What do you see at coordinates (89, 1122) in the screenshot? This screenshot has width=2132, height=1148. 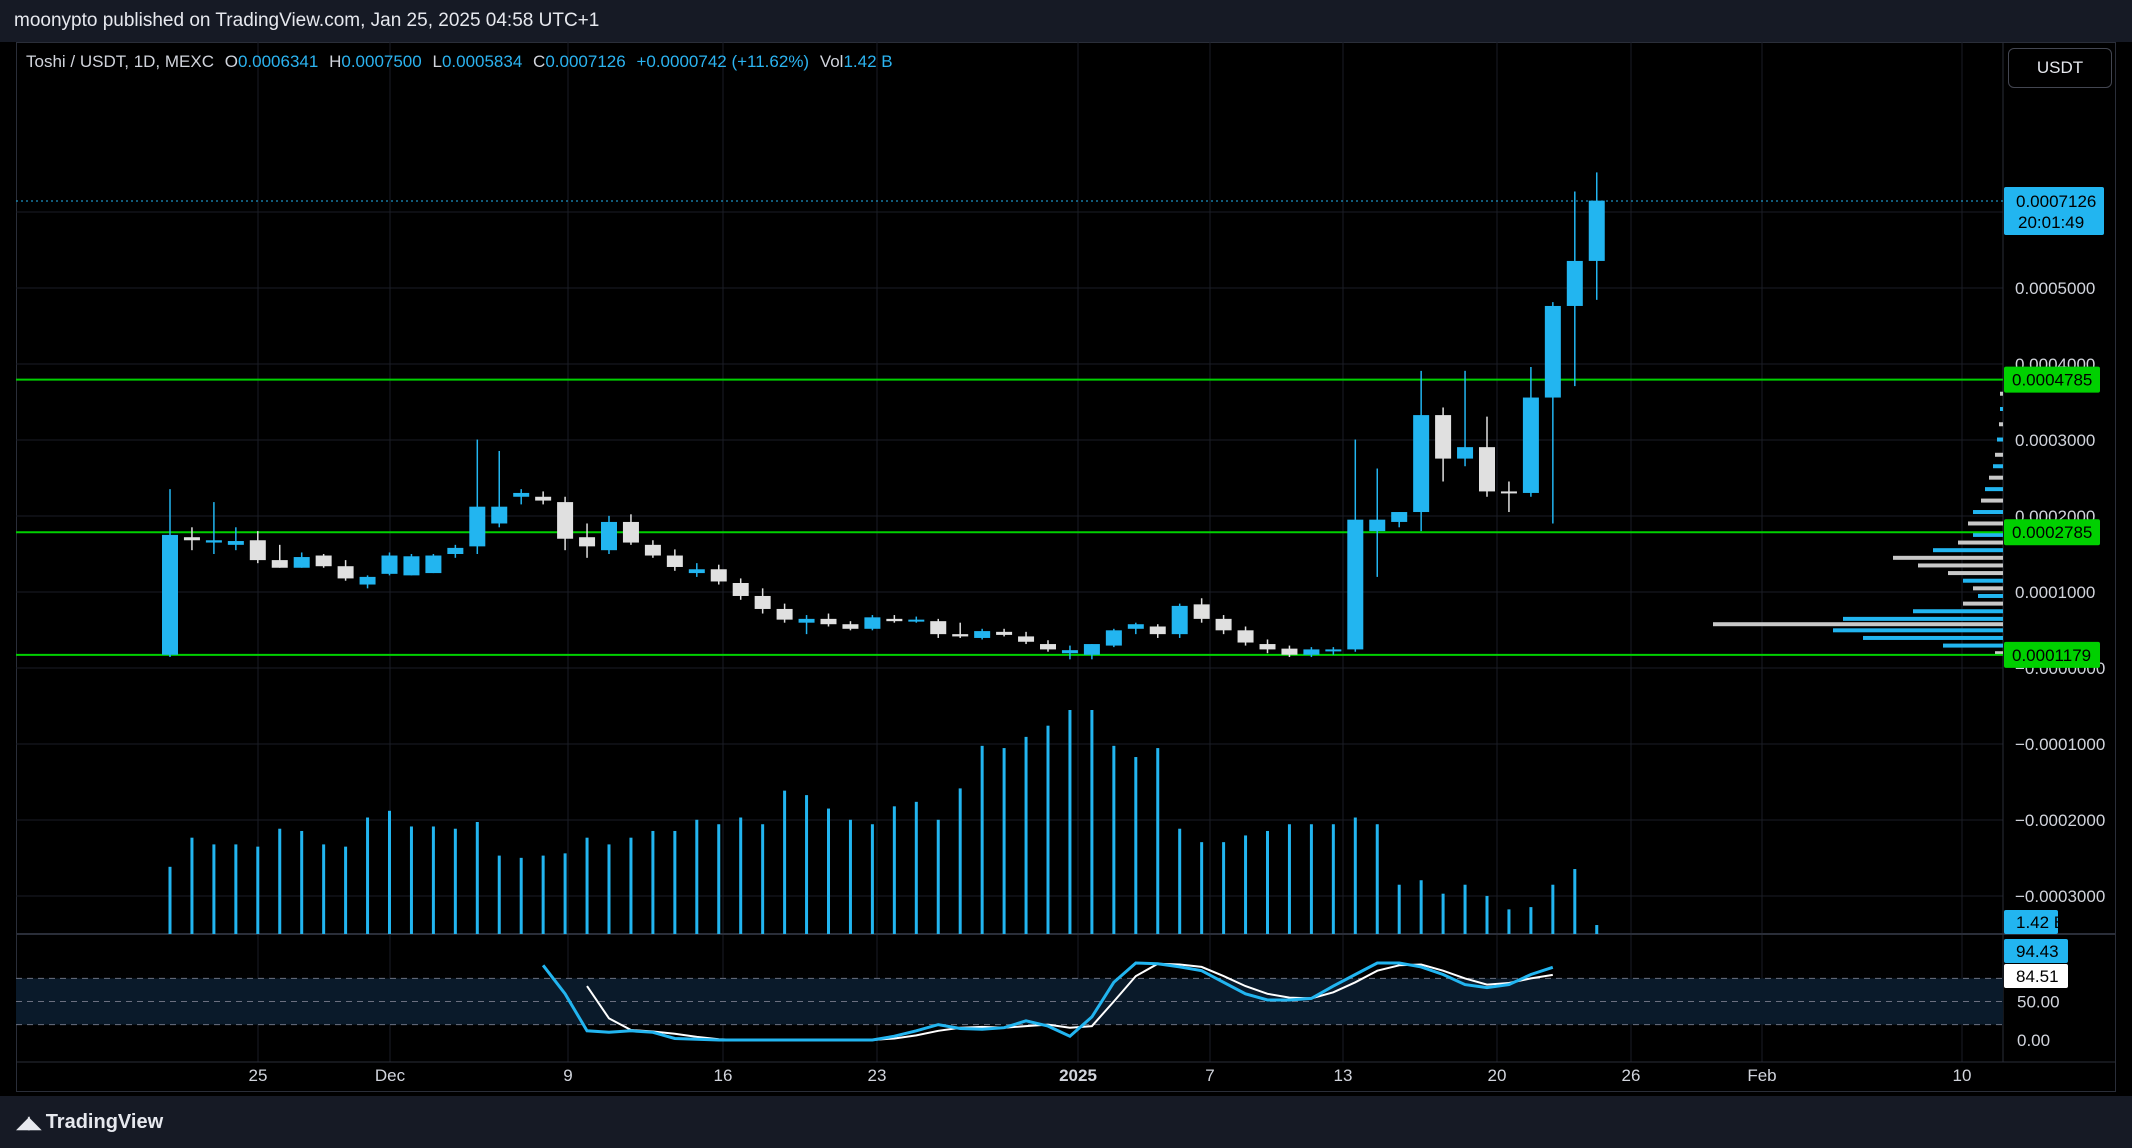 I see `tradingview-logo: ◢◣ TradingView` at bounding box center [89, 1122].